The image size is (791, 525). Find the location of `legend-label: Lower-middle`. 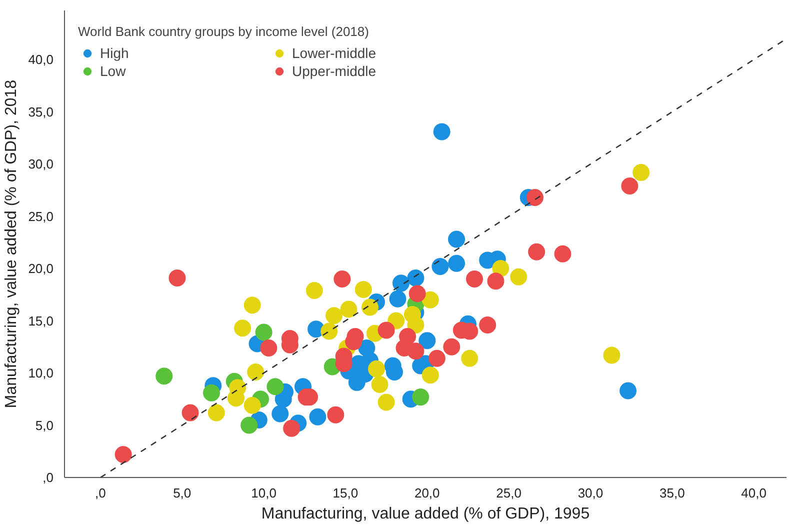

legend-label: Lower-middle is located at coordinates (335, 53).